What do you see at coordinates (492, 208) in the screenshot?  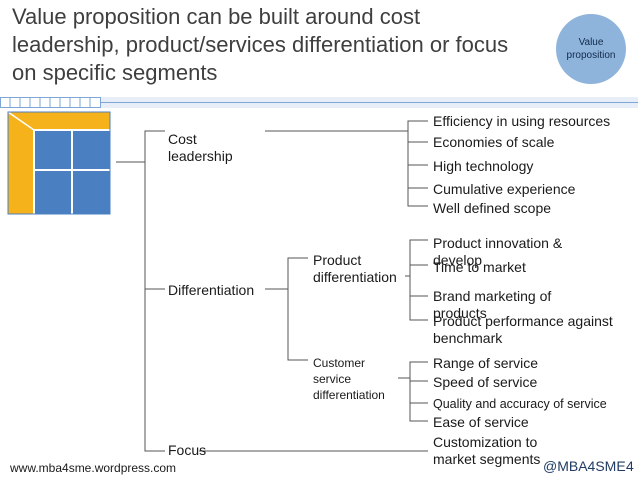 I see `cost-item: Well defined scope` at bounding box center [492, 208].